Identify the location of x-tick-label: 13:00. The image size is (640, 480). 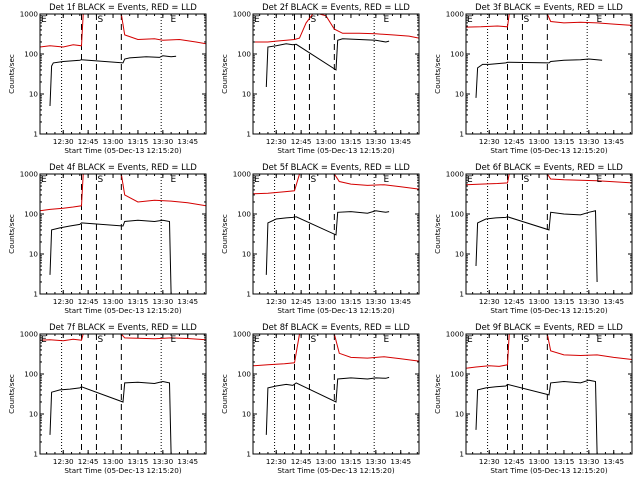
(326, 141).